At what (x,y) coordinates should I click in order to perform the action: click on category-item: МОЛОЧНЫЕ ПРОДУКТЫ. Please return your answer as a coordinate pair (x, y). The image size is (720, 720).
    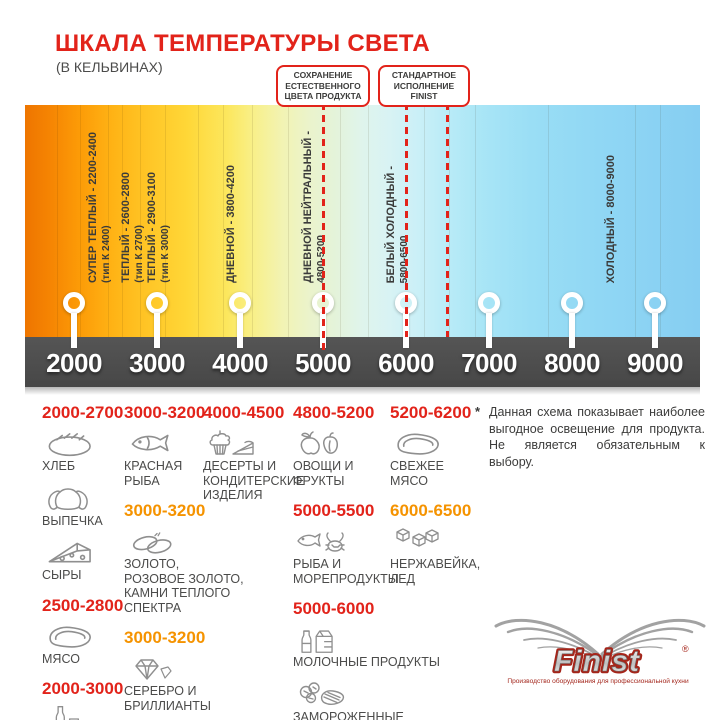
    Looking at the image, I should click on (366, 647).